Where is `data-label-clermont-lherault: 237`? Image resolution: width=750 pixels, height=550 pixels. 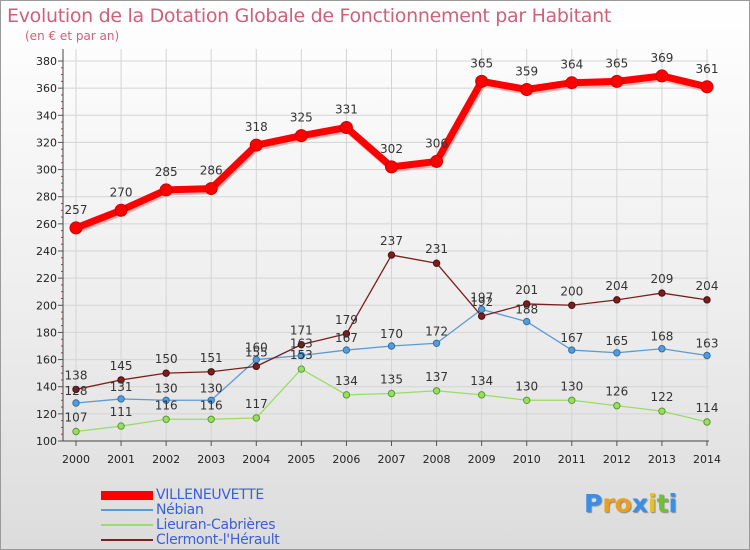
data-label-clermont-lherault: 237 is located at coordinates (391, 241).